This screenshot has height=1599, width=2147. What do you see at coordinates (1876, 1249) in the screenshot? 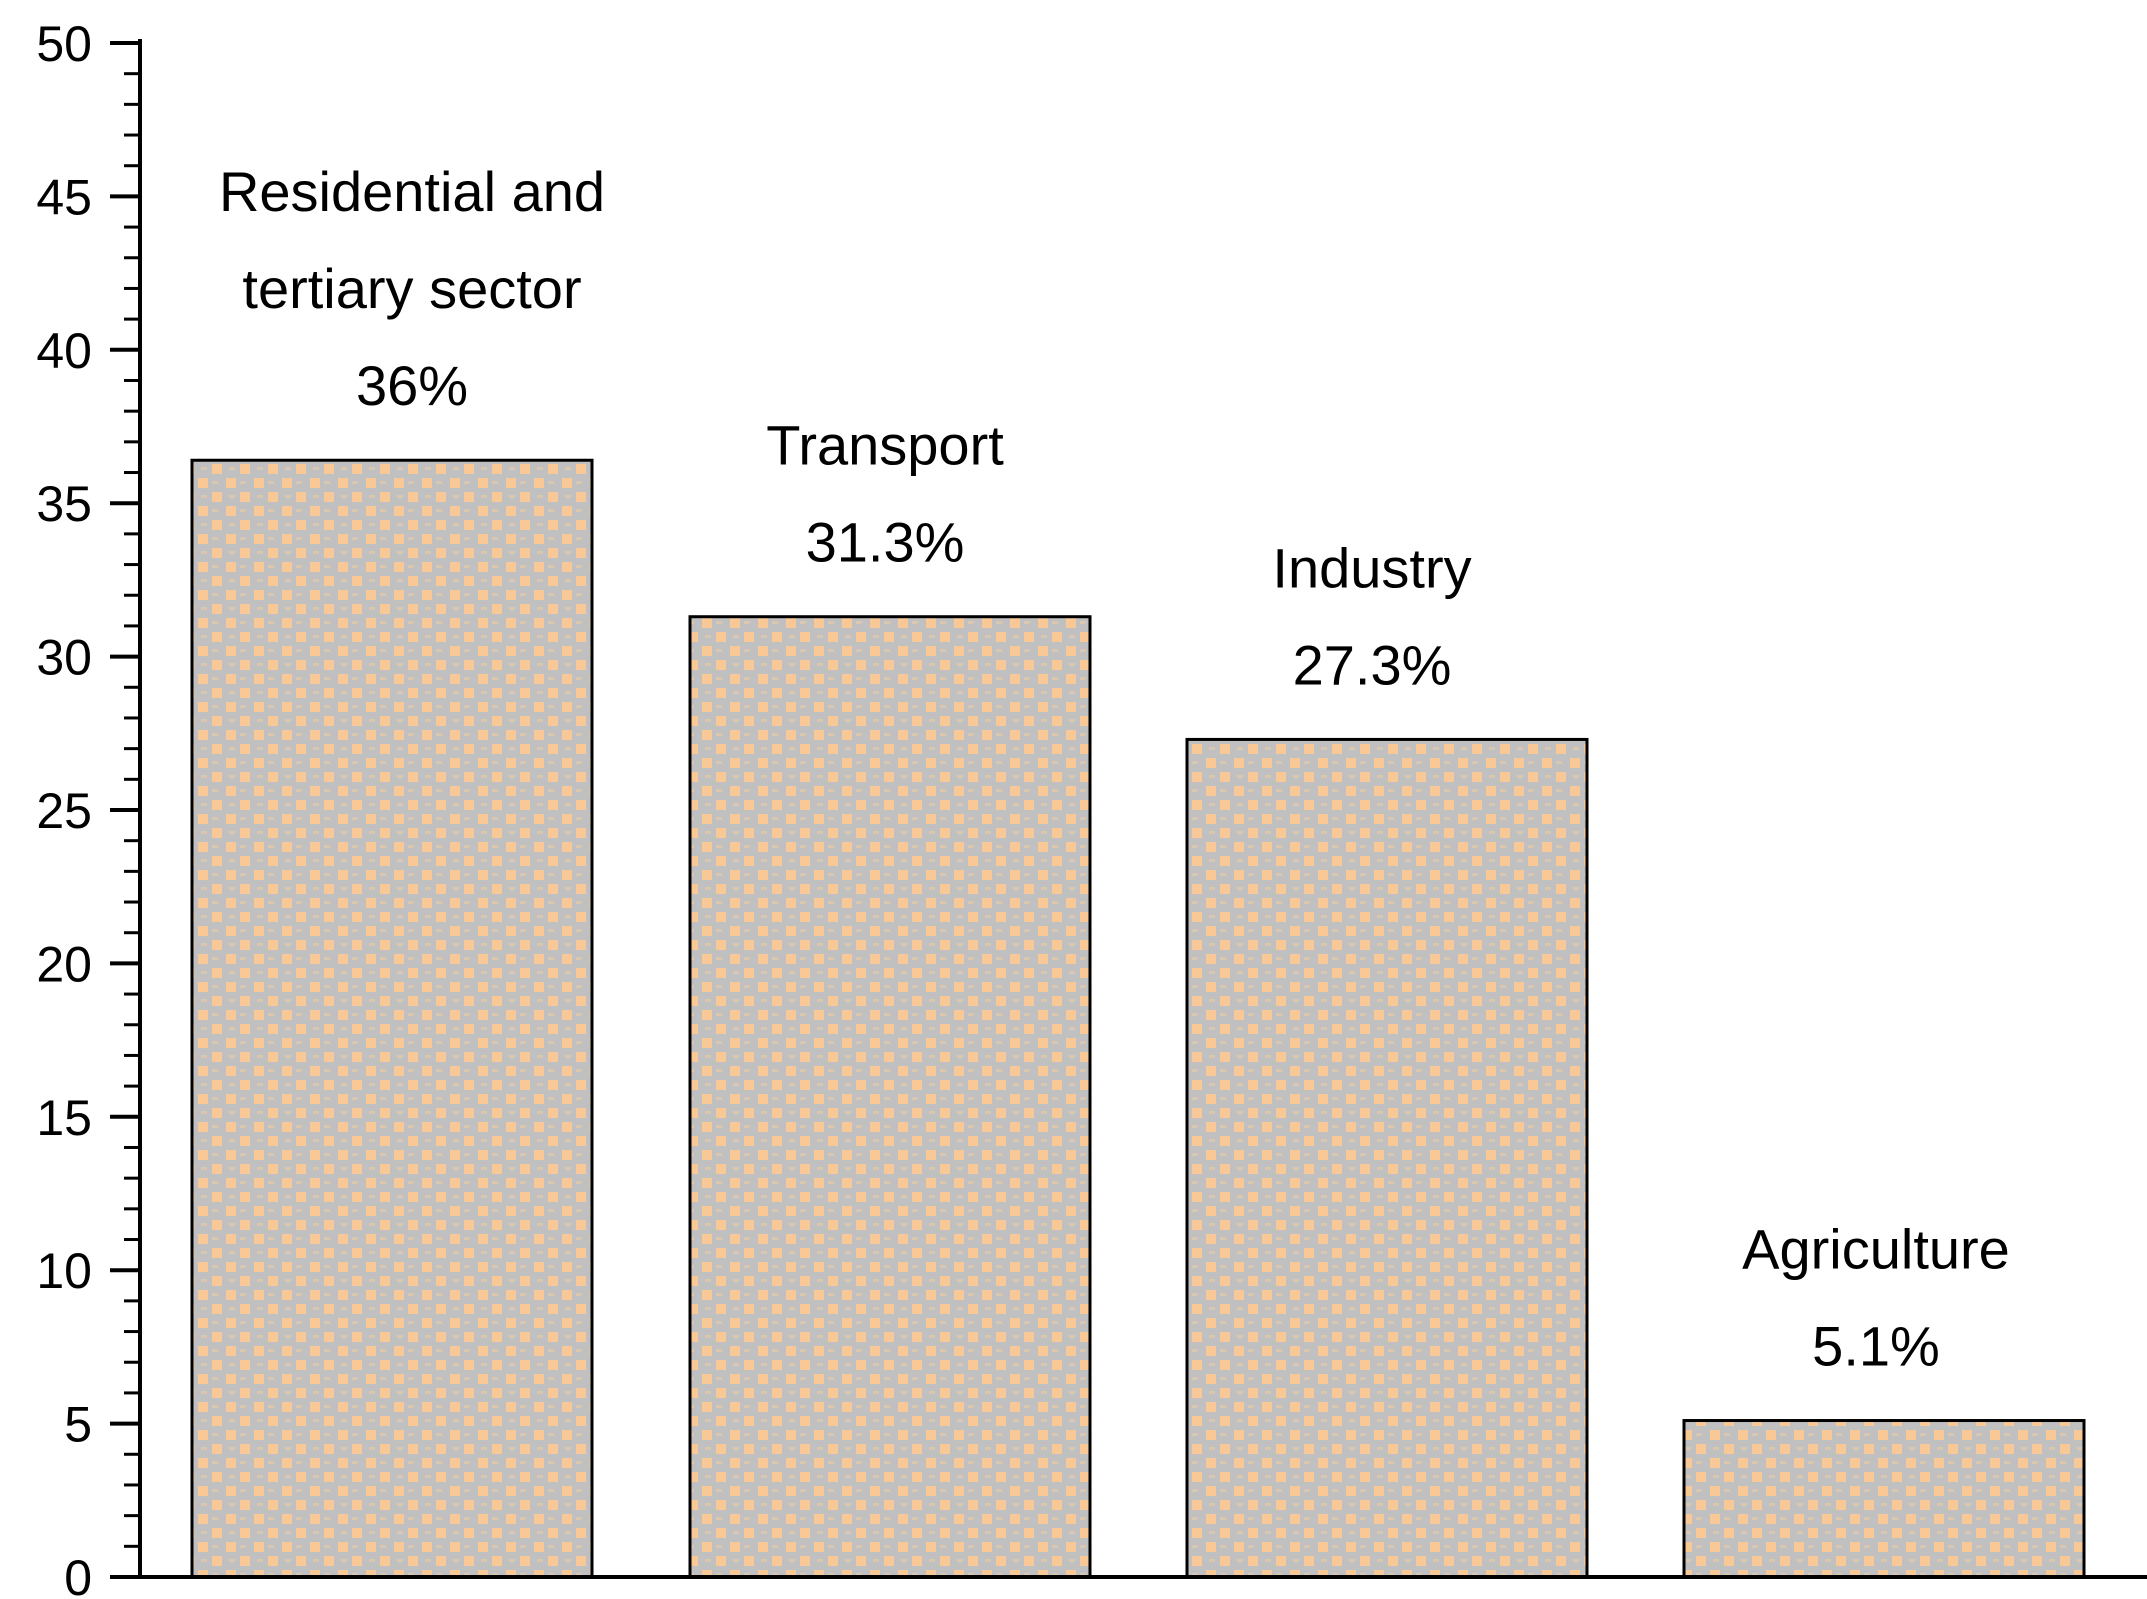
I see `bar-category-label: Agriculture` at bounding box center [1876, 1249].